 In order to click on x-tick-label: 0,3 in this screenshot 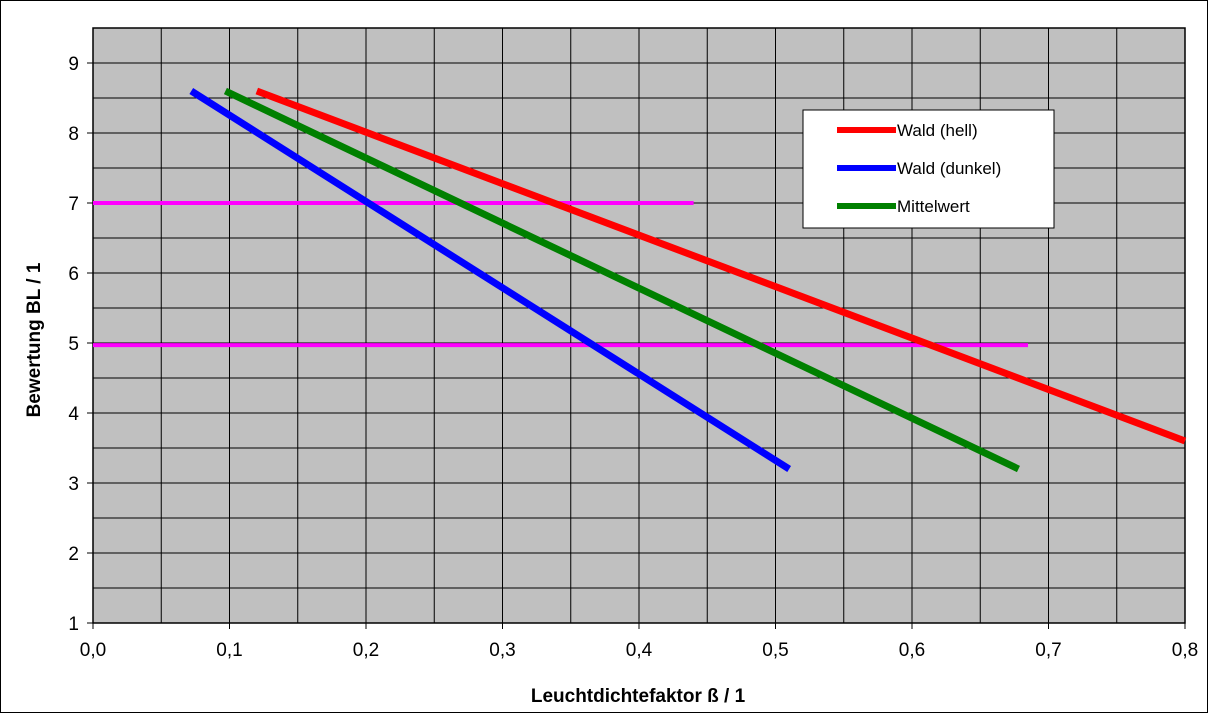, I will do `click(502, 650)`.